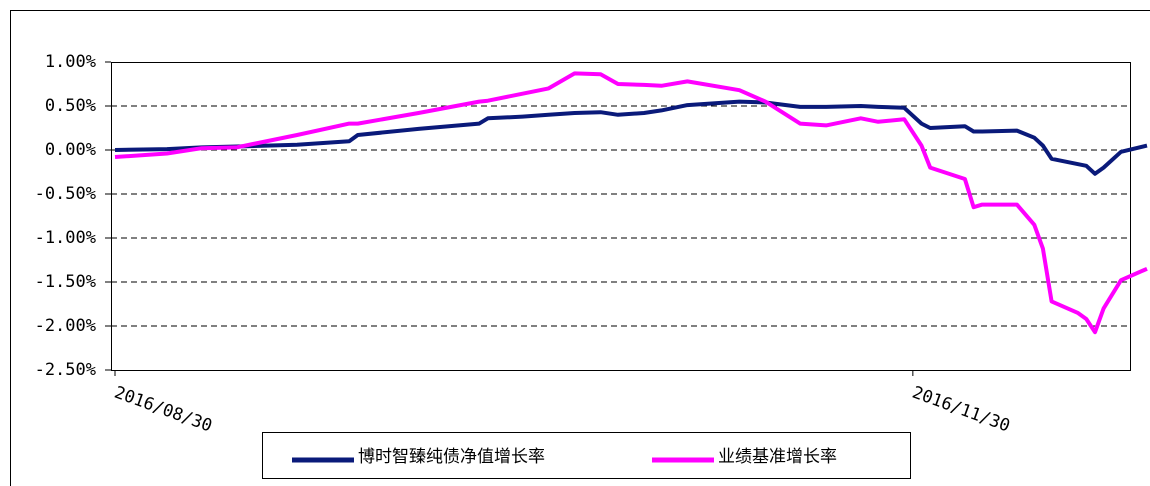 This screenshot has width=1150, height=486. I want to click on y-tick-label: -2.50%, so click(65, 370).